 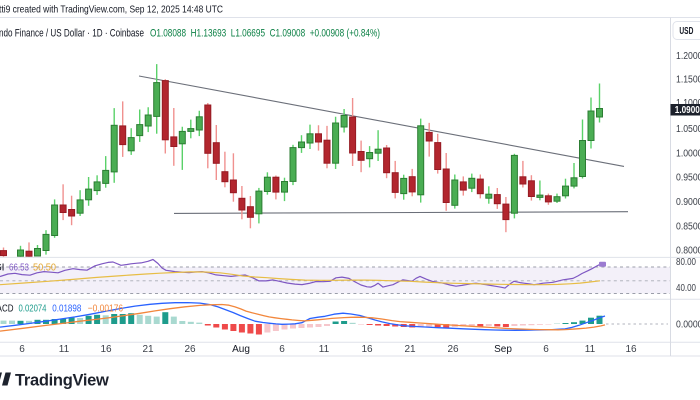 I want to click on svg-text: 0.02074, so click(x=33, y=309).